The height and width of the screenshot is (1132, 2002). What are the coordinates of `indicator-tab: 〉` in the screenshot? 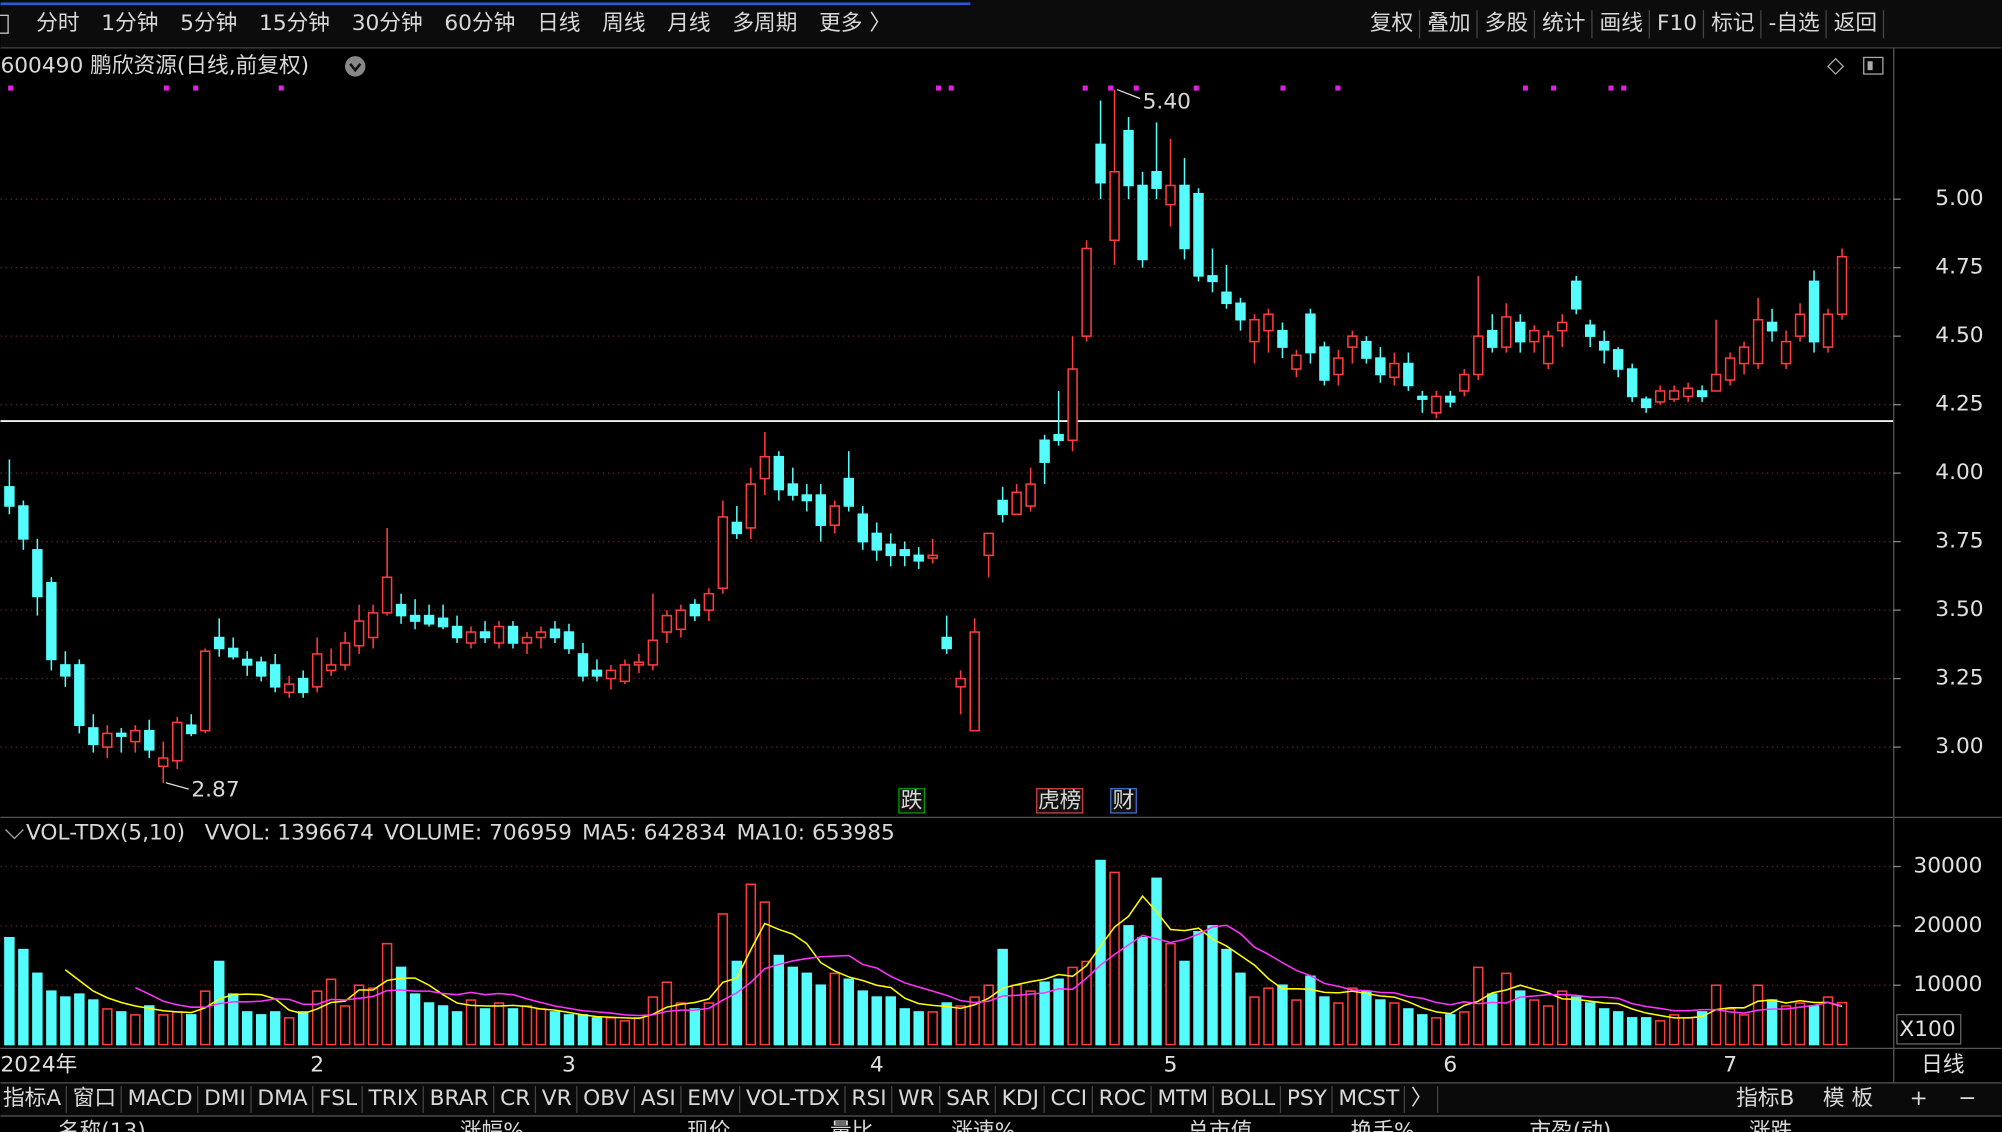 It's located at (1422, 1098).